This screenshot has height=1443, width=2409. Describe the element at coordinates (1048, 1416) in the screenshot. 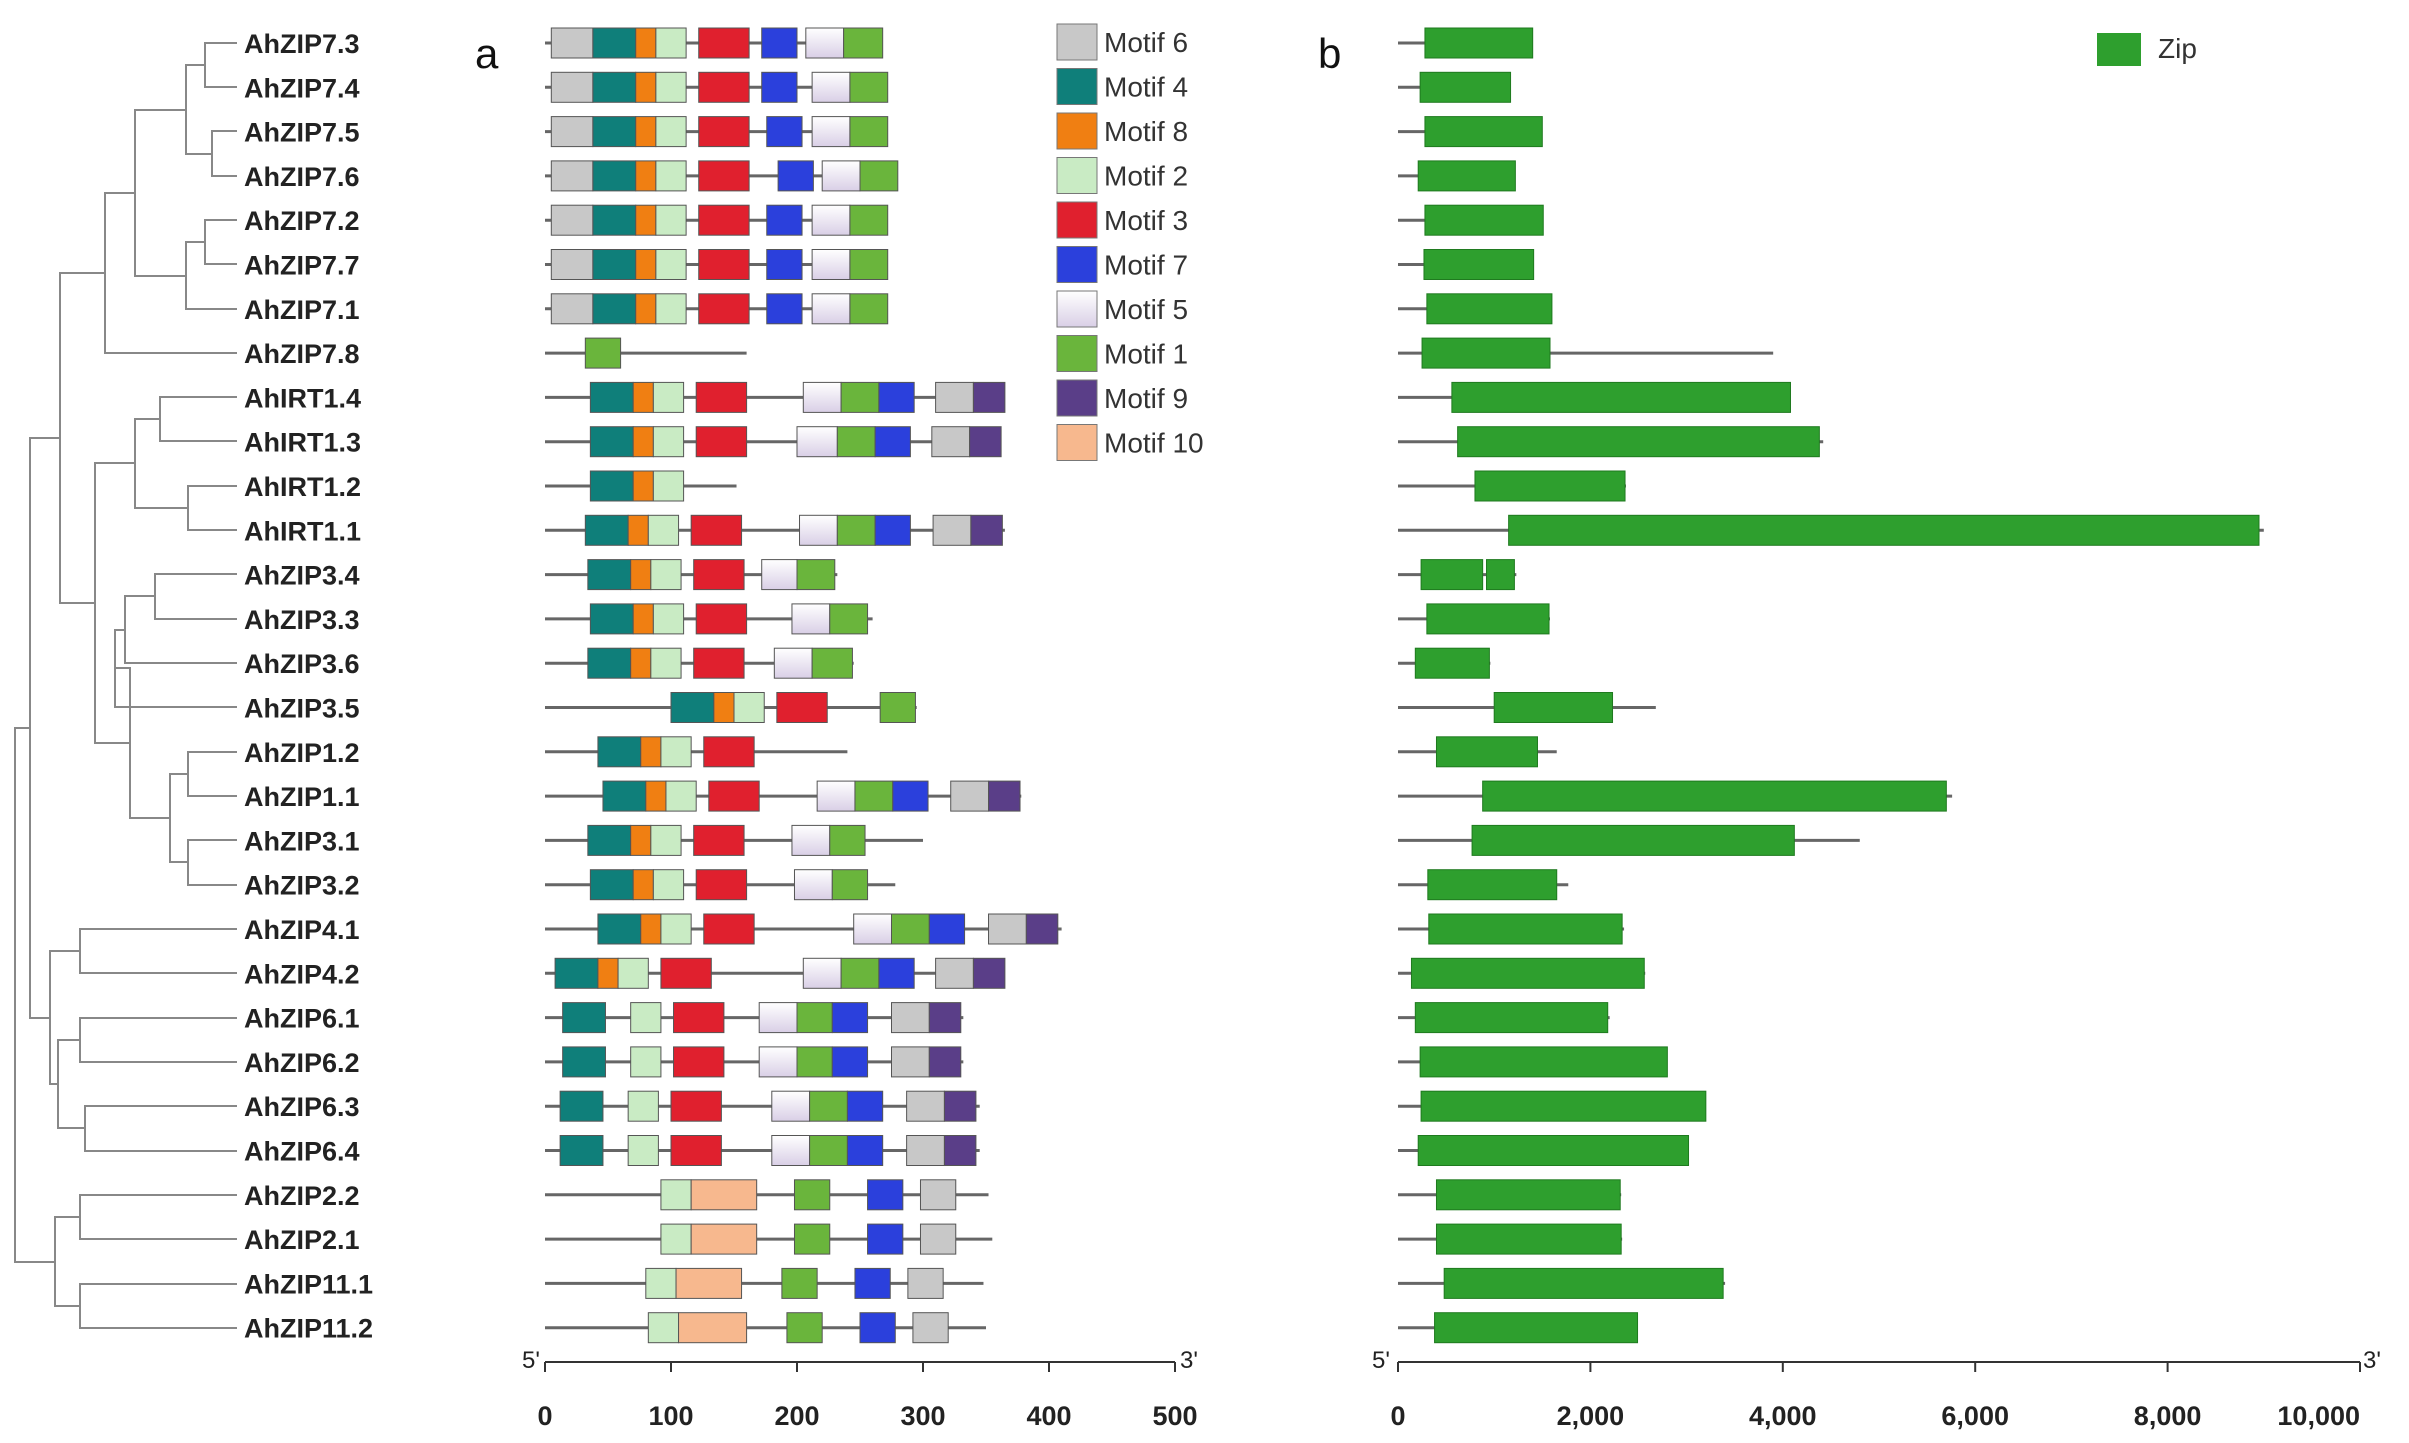

I see `motif-axis-tick-label: 400` at that location.